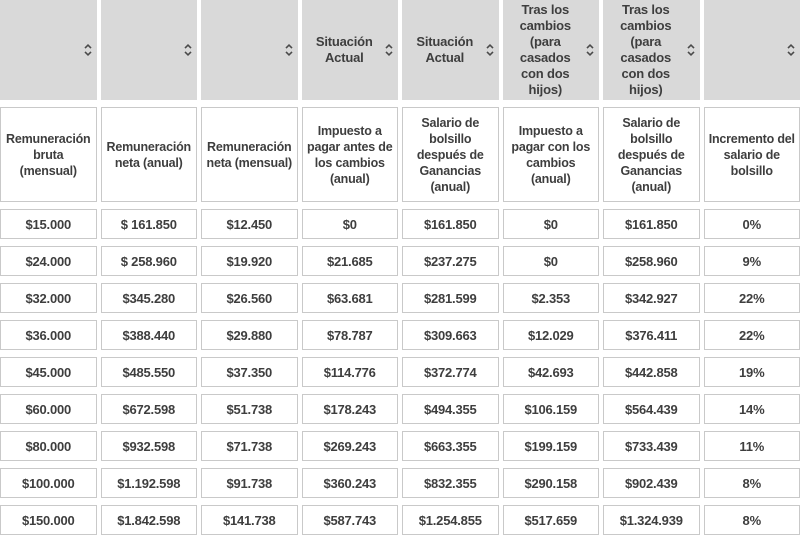 The width and height of the screenshot is (800, 540). I want to click on table-cell: $281.599, so click(450, 298).